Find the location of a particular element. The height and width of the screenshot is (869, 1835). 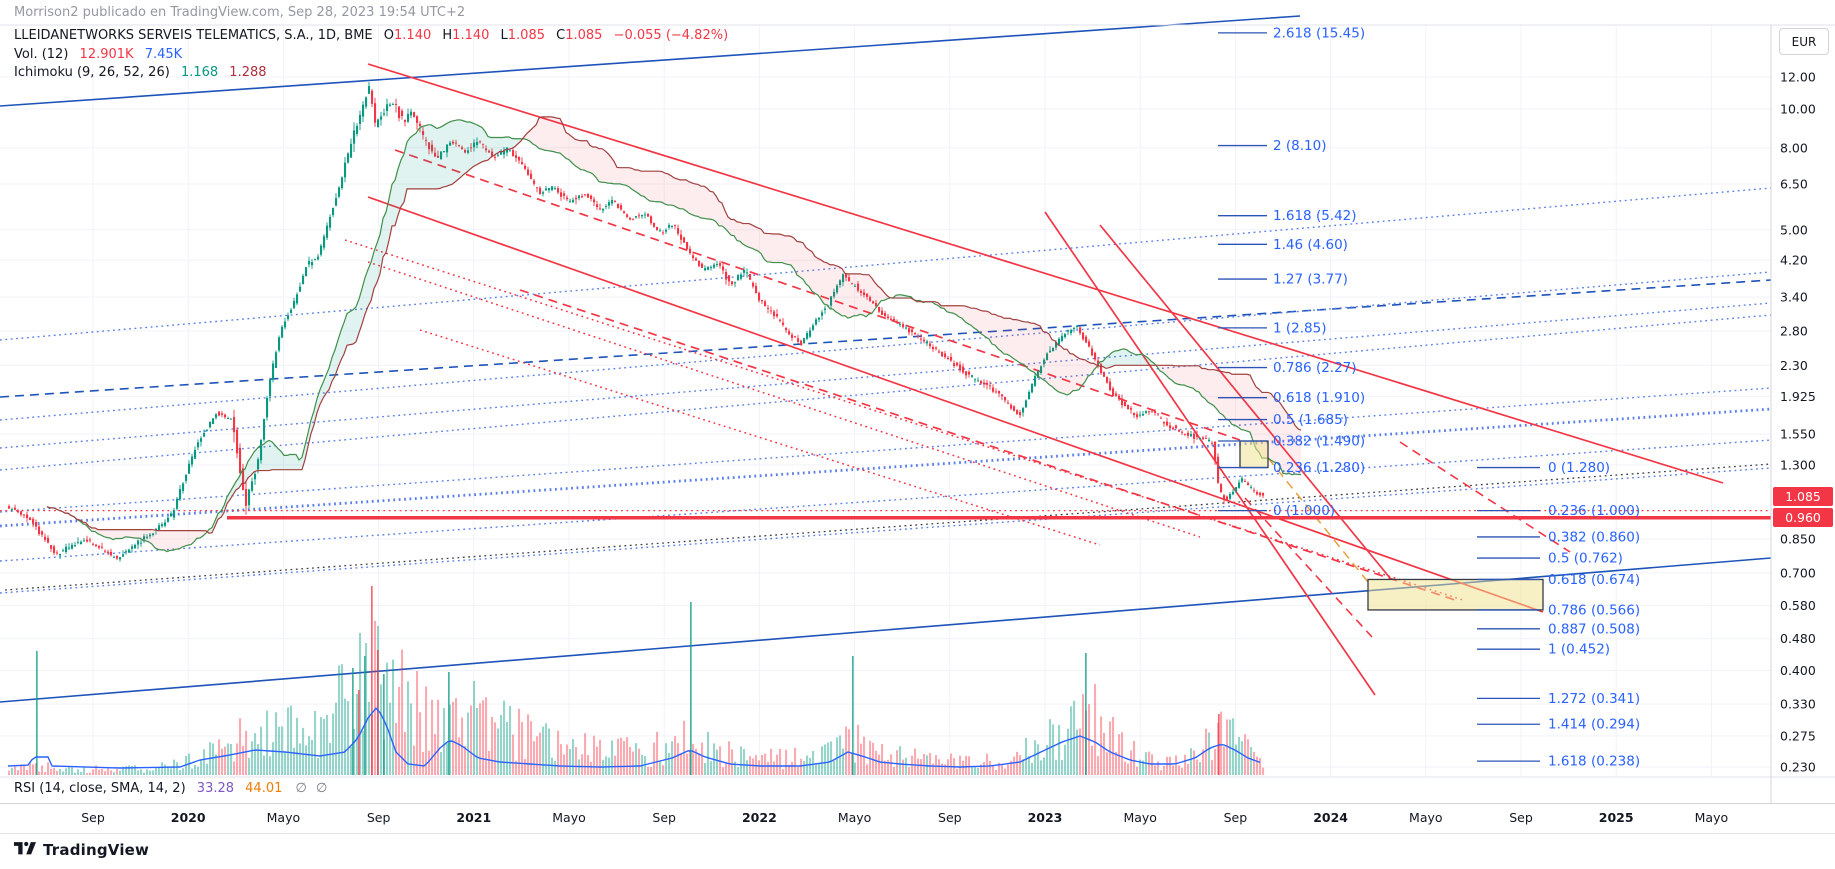

price-tick-label: 0.480 is located at coordinates (1798, 638).